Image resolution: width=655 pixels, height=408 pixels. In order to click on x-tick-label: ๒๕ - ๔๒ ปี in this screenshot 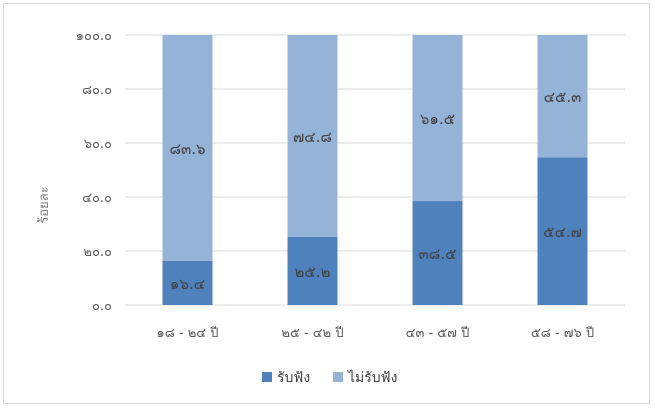, I will do `click(312, 333)`.